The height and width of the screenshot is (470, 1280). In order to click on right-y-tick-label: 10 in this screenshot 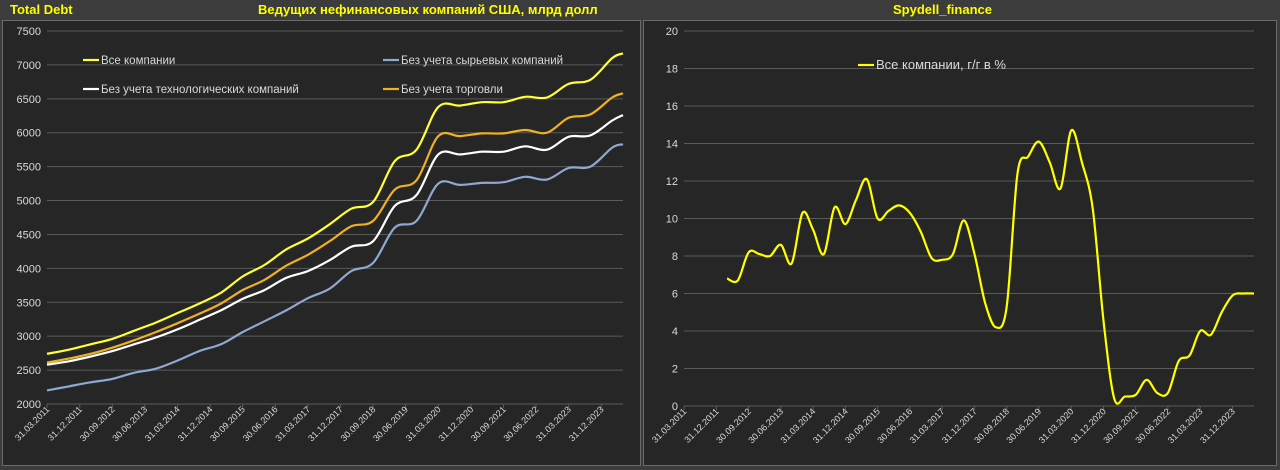, I will do `click(672, 220)`.